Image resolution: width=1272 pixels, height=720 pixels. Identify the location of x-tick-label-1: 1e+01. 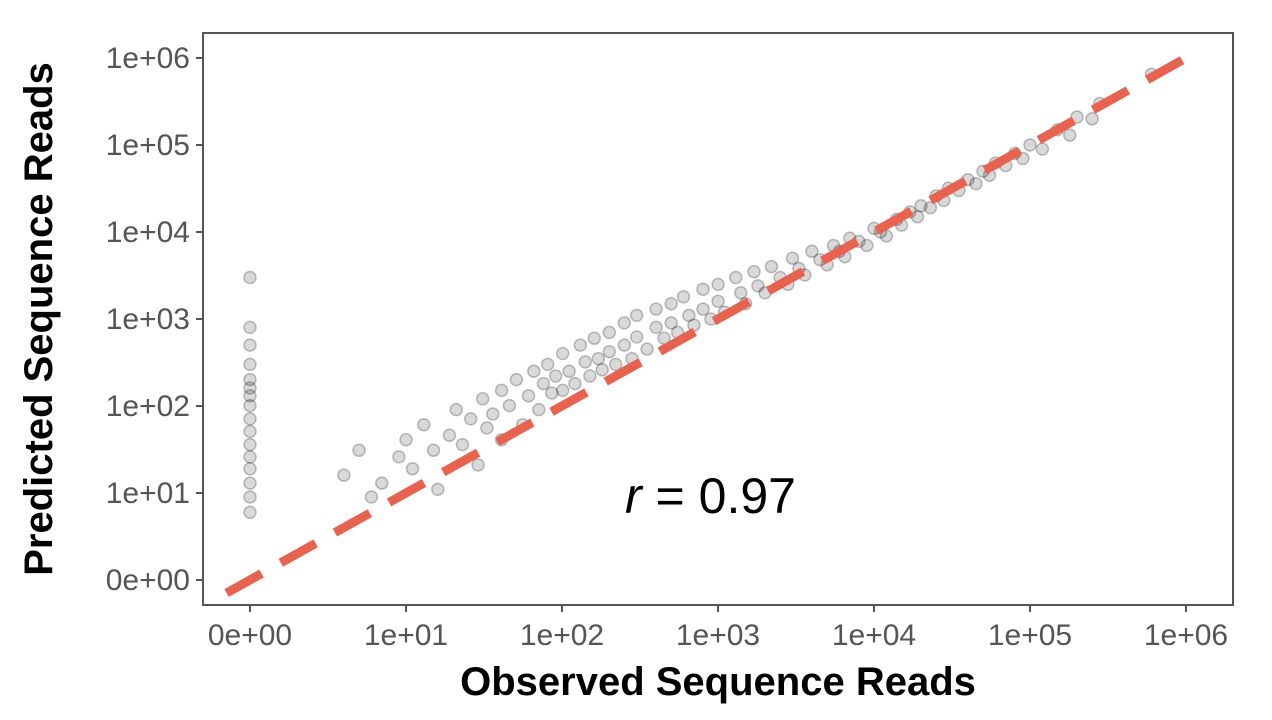
(406, 635).